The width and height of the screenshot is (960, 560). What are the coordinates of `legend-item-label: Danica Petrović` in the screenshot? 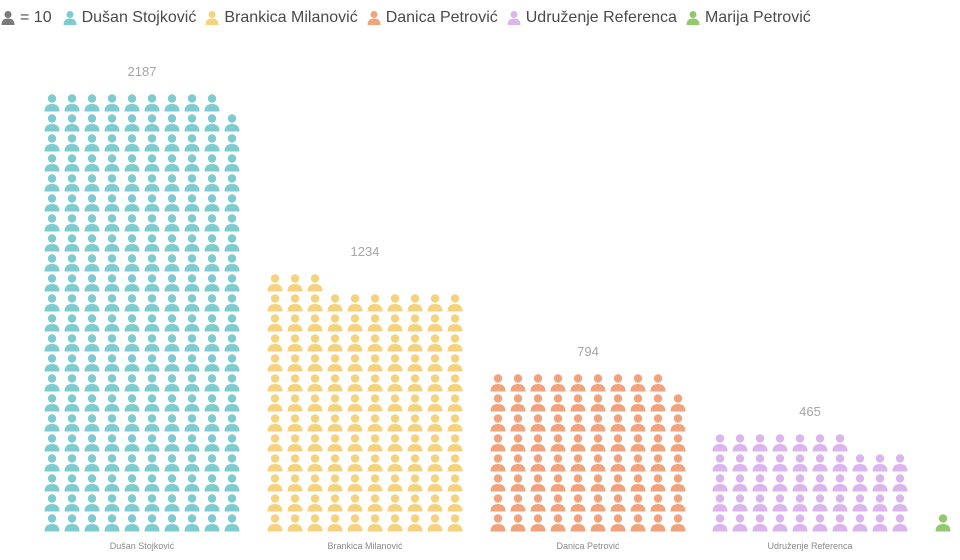 It's located at (441, 17).